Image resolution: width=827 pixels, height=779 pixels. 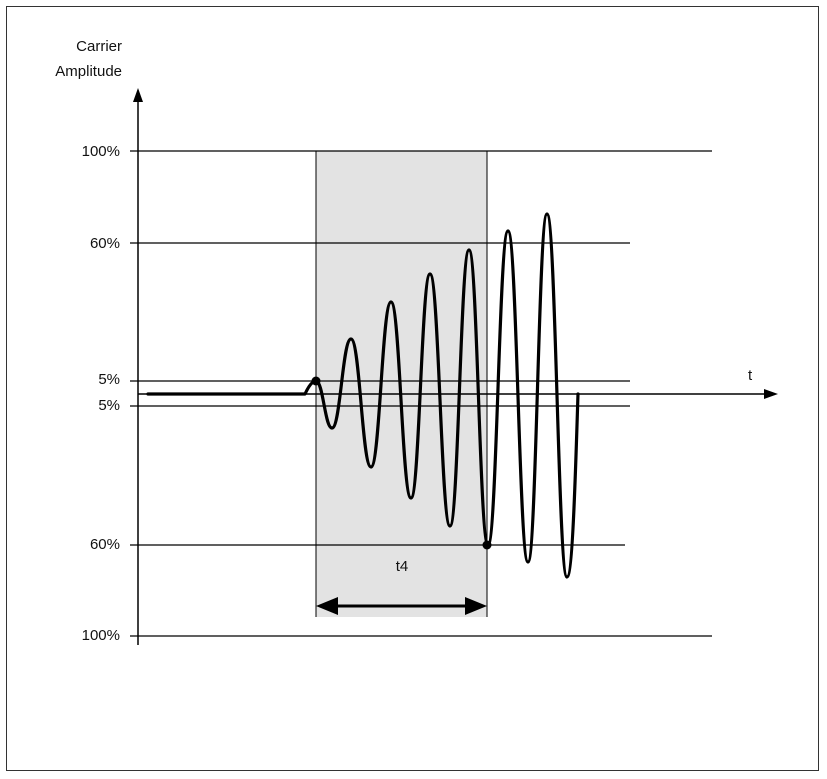 I want to click on level-label-top-100: 100%, so click(x=100, y=151).